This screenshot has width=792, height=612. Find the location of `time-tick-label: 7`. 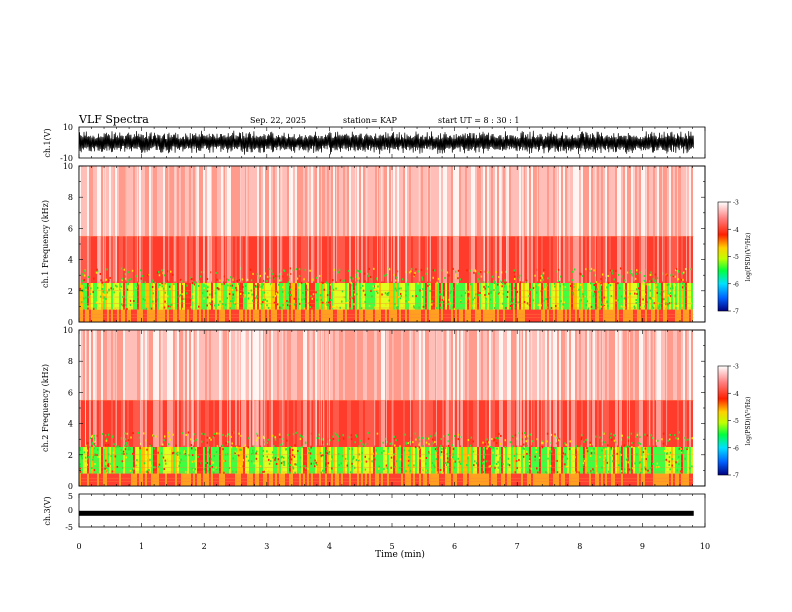

time-tick-label: 7 is located at coordinates (517, 546).